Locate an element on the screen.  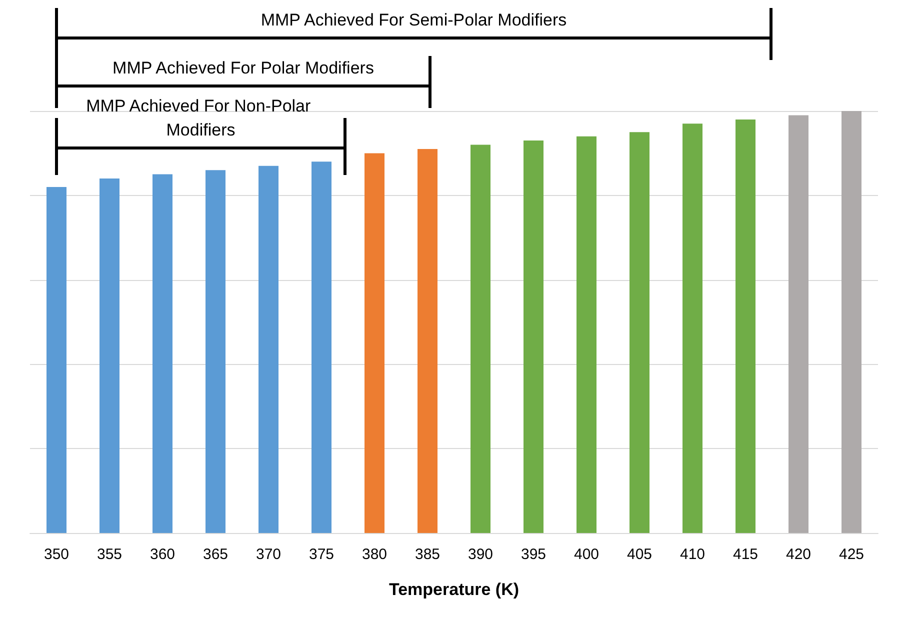
x-tick-label: 350 is located at coordinates (57, 554).